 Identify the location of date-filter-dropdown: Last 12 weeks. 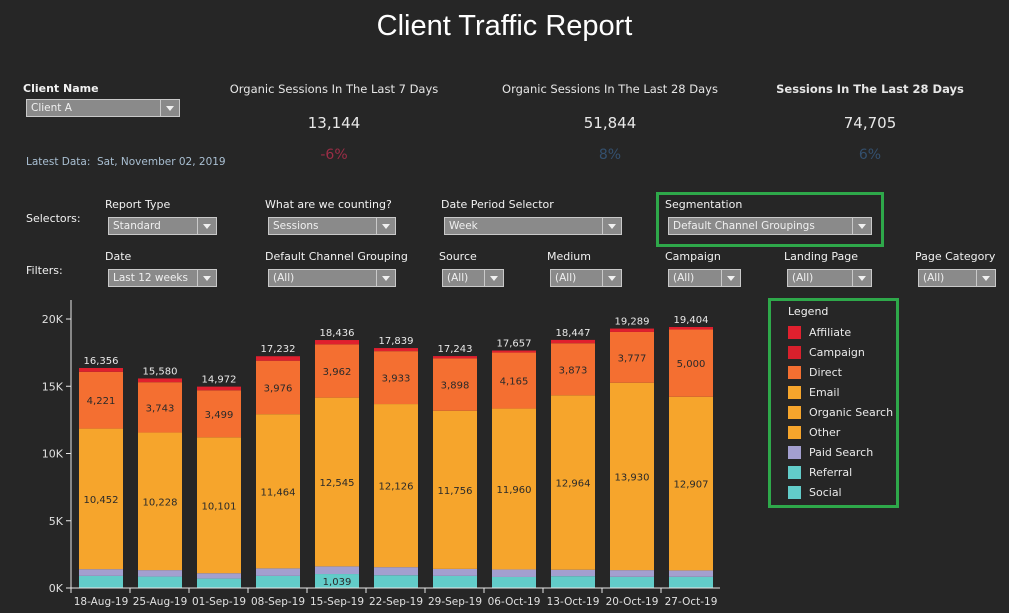
(162, 278).